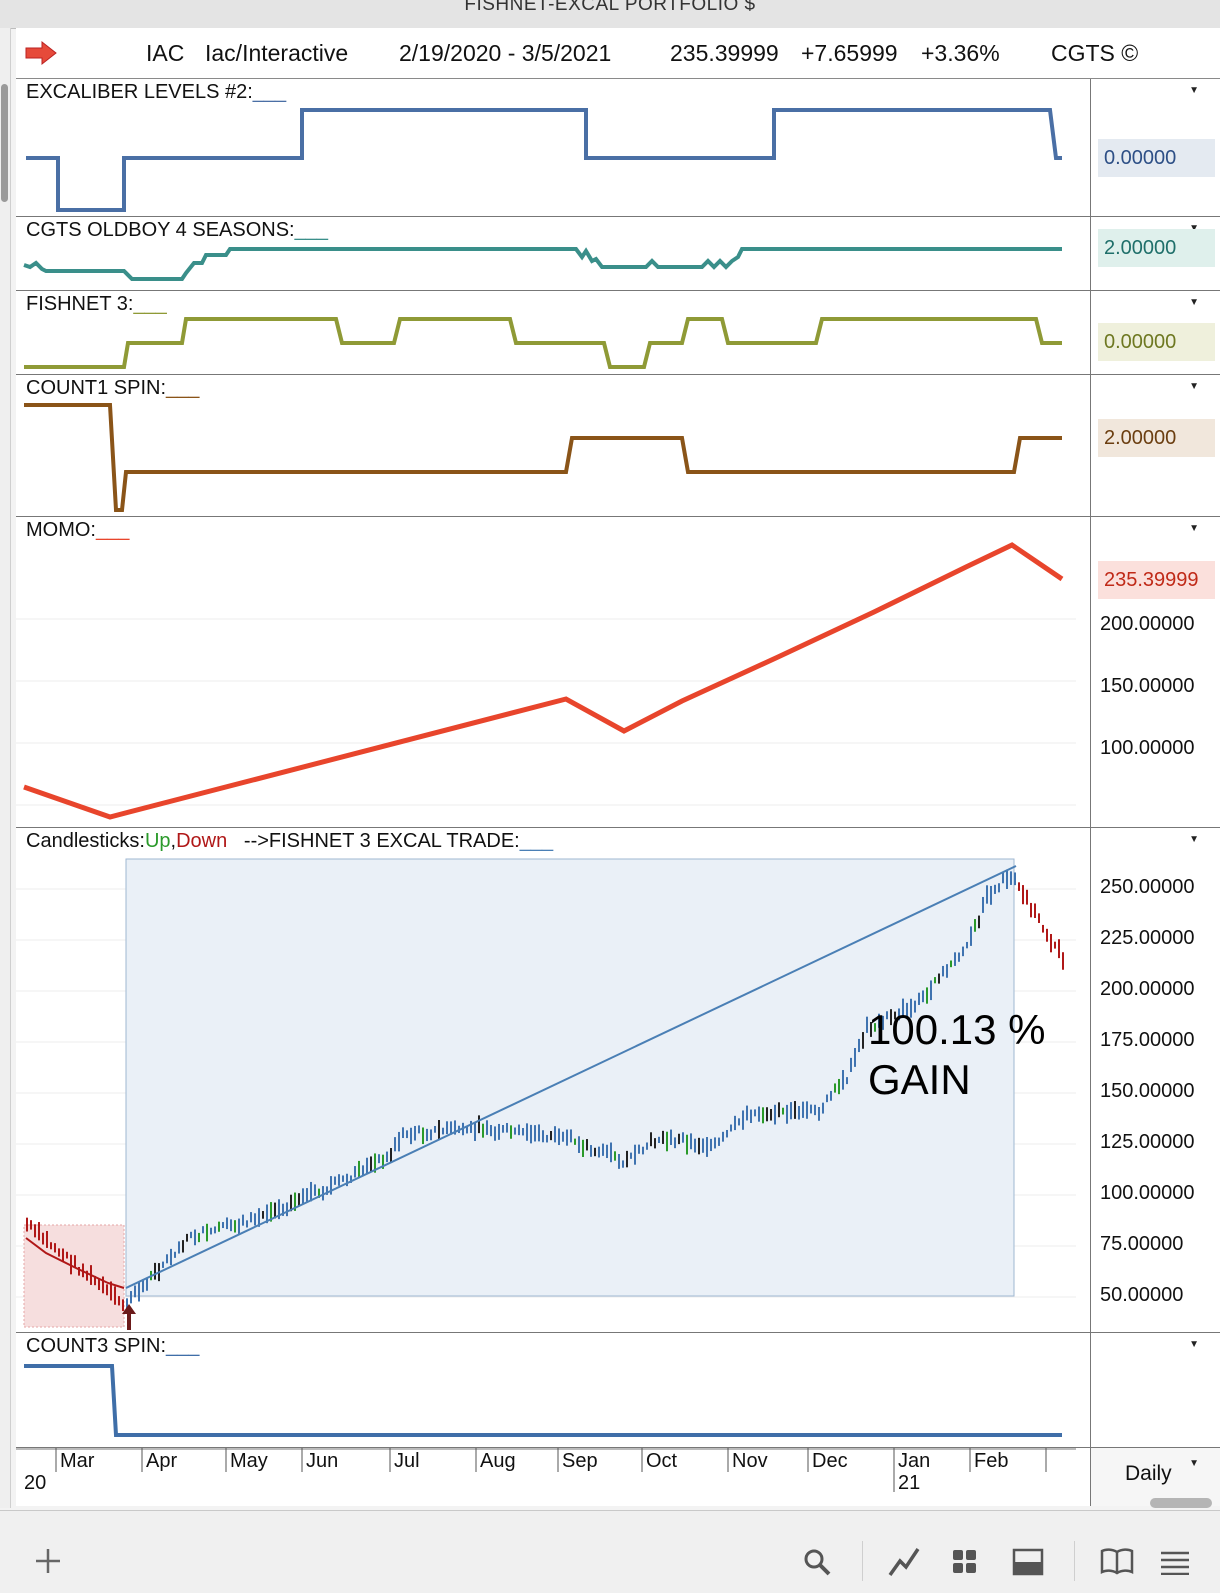 The image size is (1220, 1593). What do you see at coordinates (905, 1562) in the screenshot?
I see `line-chart-icon` at bounding box center [905, 1562].